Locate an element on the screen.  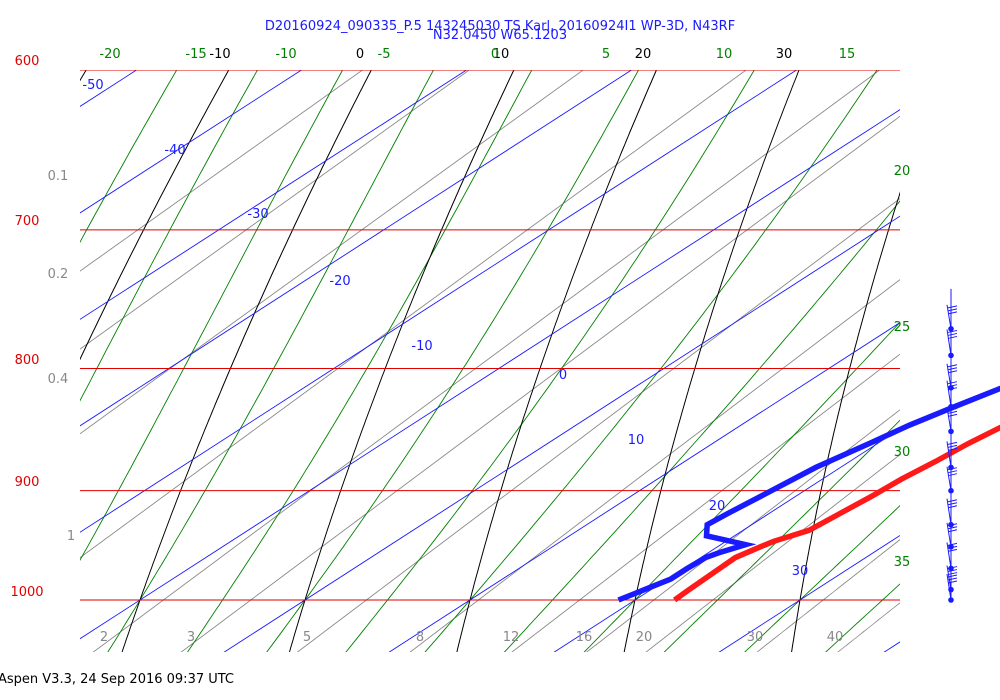
moist-adiabat-label: 35 is located at coordinates (902, 562).